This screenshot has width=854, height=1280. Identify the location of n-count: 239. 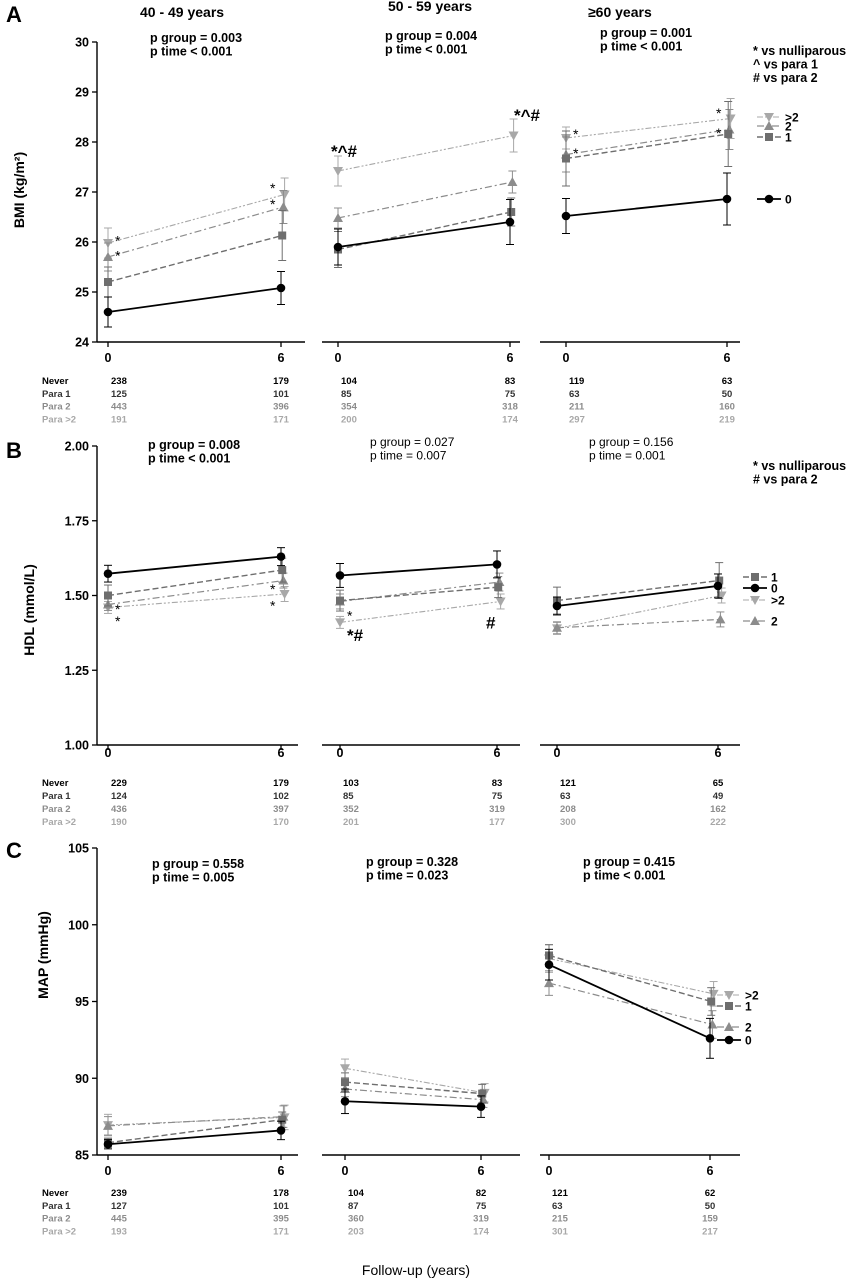
(119, 1193).